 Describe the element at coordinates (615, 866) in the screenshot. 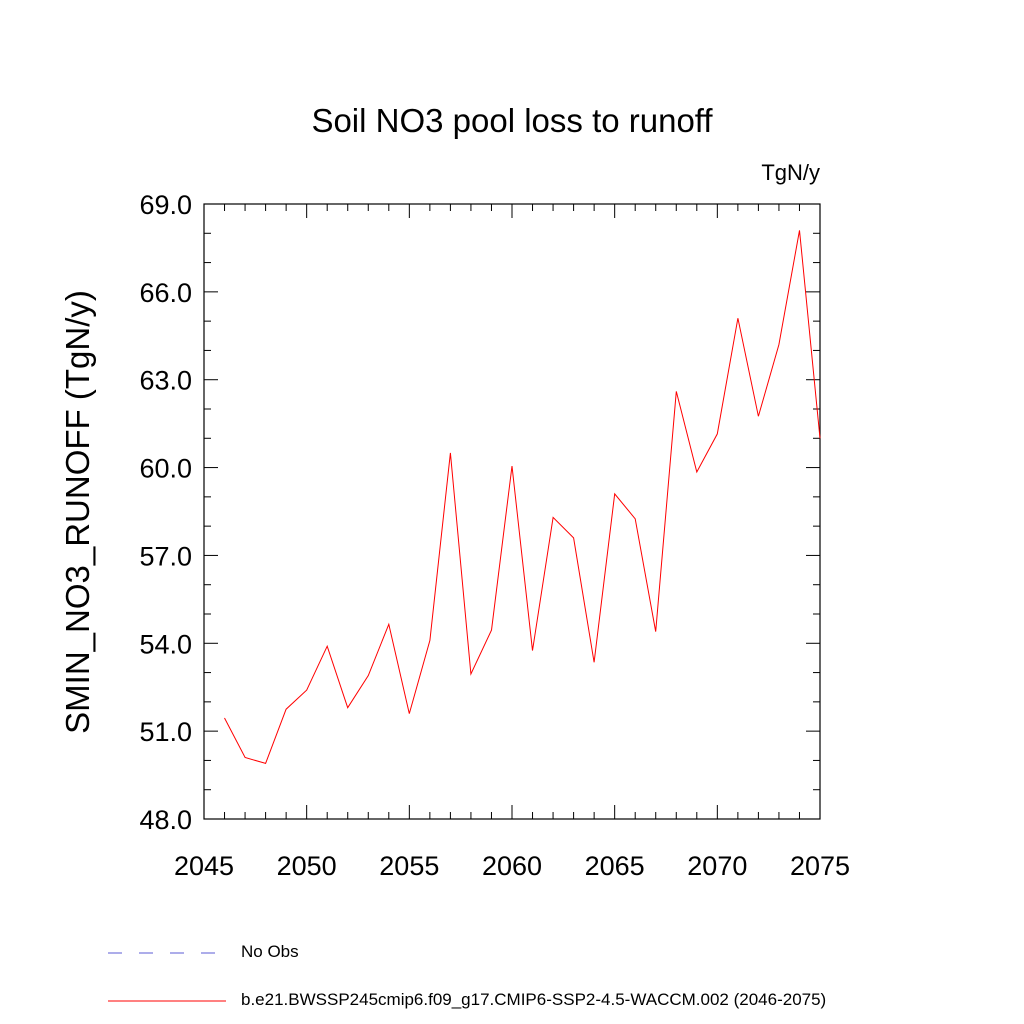

I see `x-tick-label: 2065` at that location.